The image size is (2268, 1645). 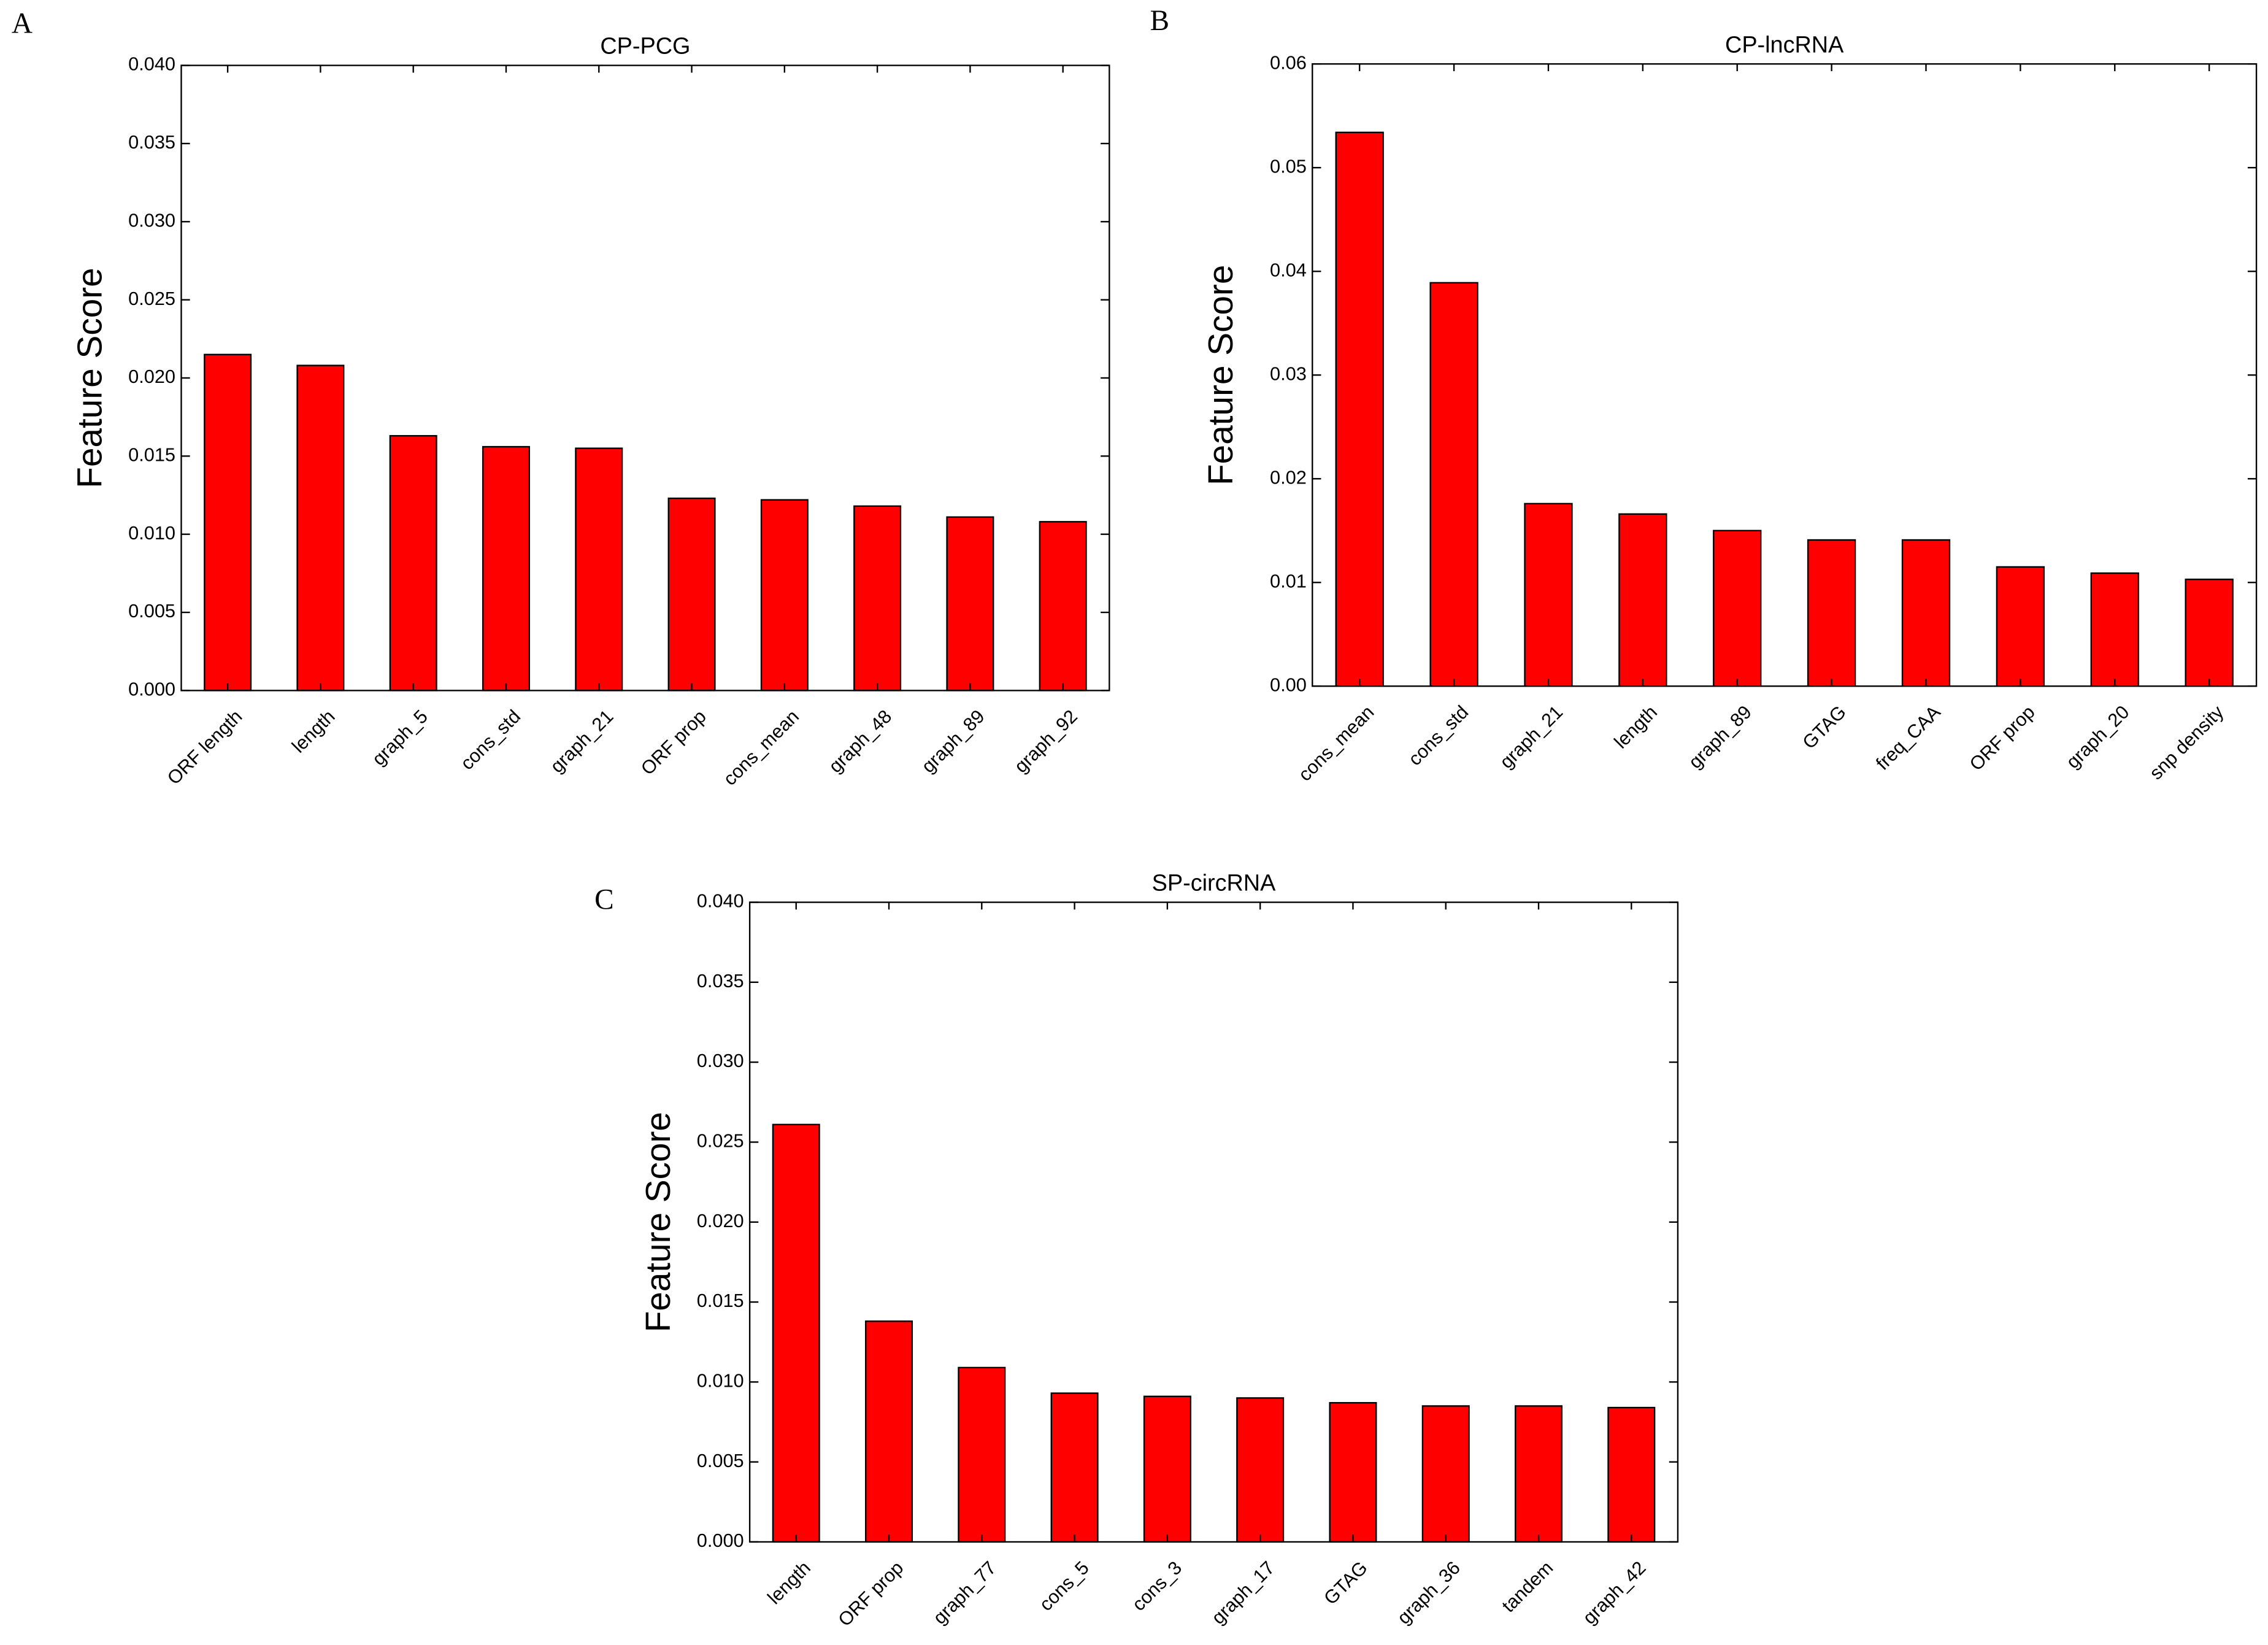 What do you see at coordinates (1214, 883) in the screenshot?
I see `chart-title: SP-circRNA` at bounding box center [1214, 883].